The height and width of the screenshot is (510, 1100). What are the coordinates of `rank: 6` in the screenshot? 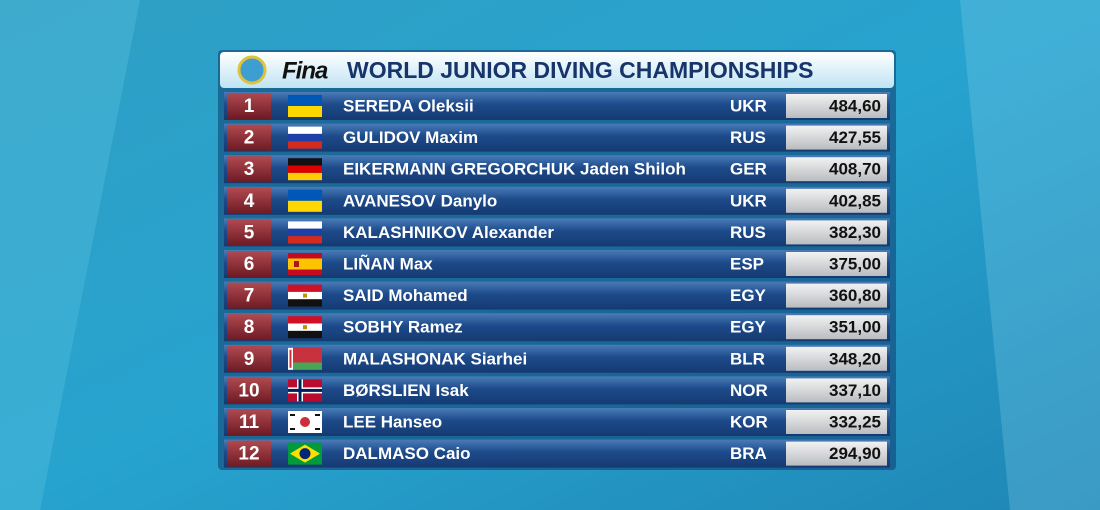 It's located at (249, 264).